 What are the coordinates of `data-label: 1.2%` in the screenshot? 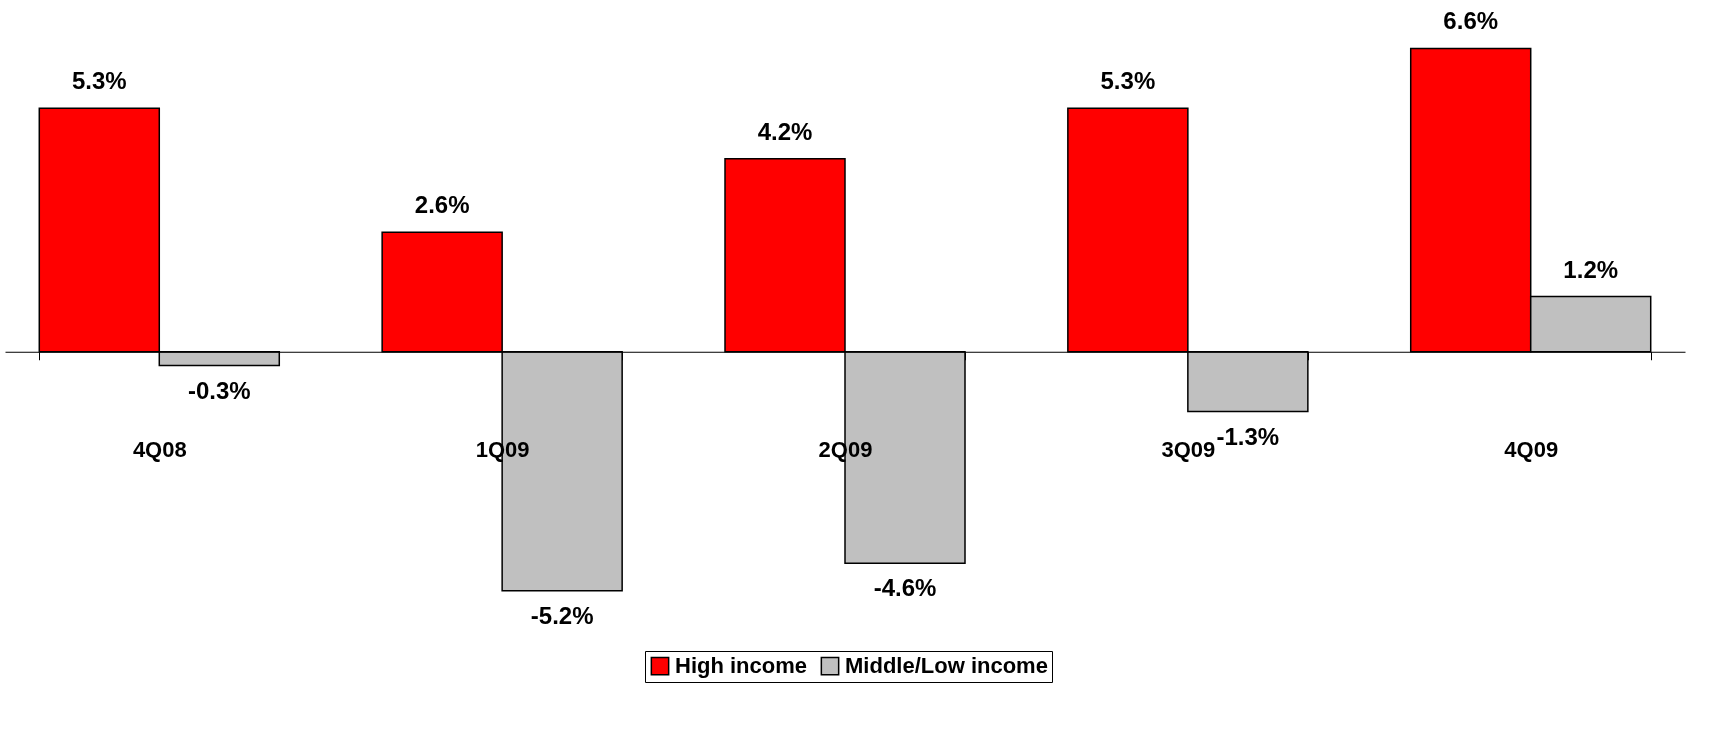 It's located at (1591, 269).